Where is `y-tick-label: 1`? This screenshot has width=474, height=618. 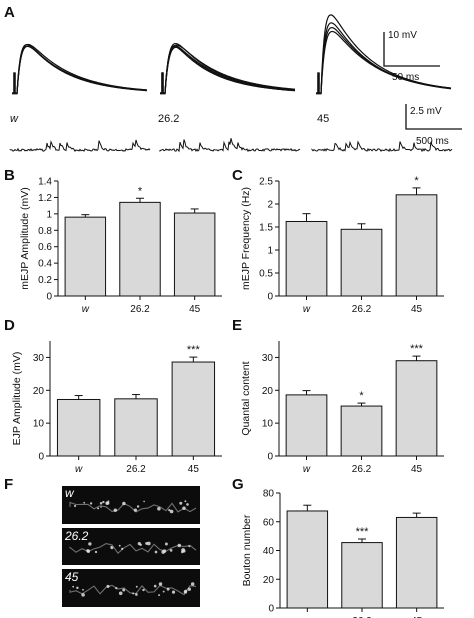 y-tick-label: 1 is located at coordinates (49, 214).